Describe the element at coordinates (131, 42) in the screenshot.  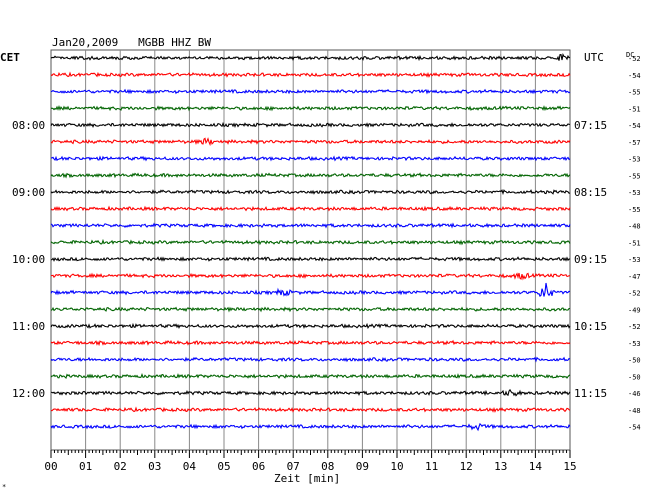
I see `chart-title: Jan20,2009 MGBB HHZ BW` at that location.